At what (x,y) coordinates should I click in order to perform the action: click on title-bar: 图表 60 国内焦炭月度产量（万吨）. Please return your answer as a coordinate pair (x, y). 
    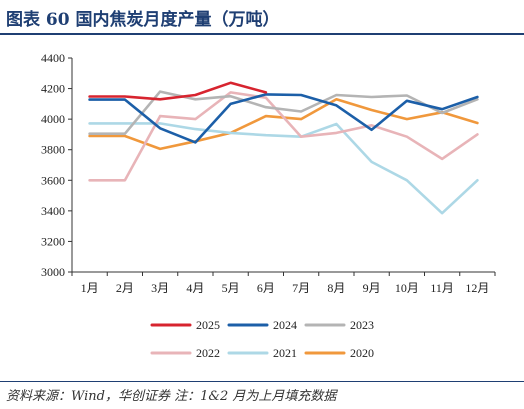
    Looking at the image, I should click on (262, 17).